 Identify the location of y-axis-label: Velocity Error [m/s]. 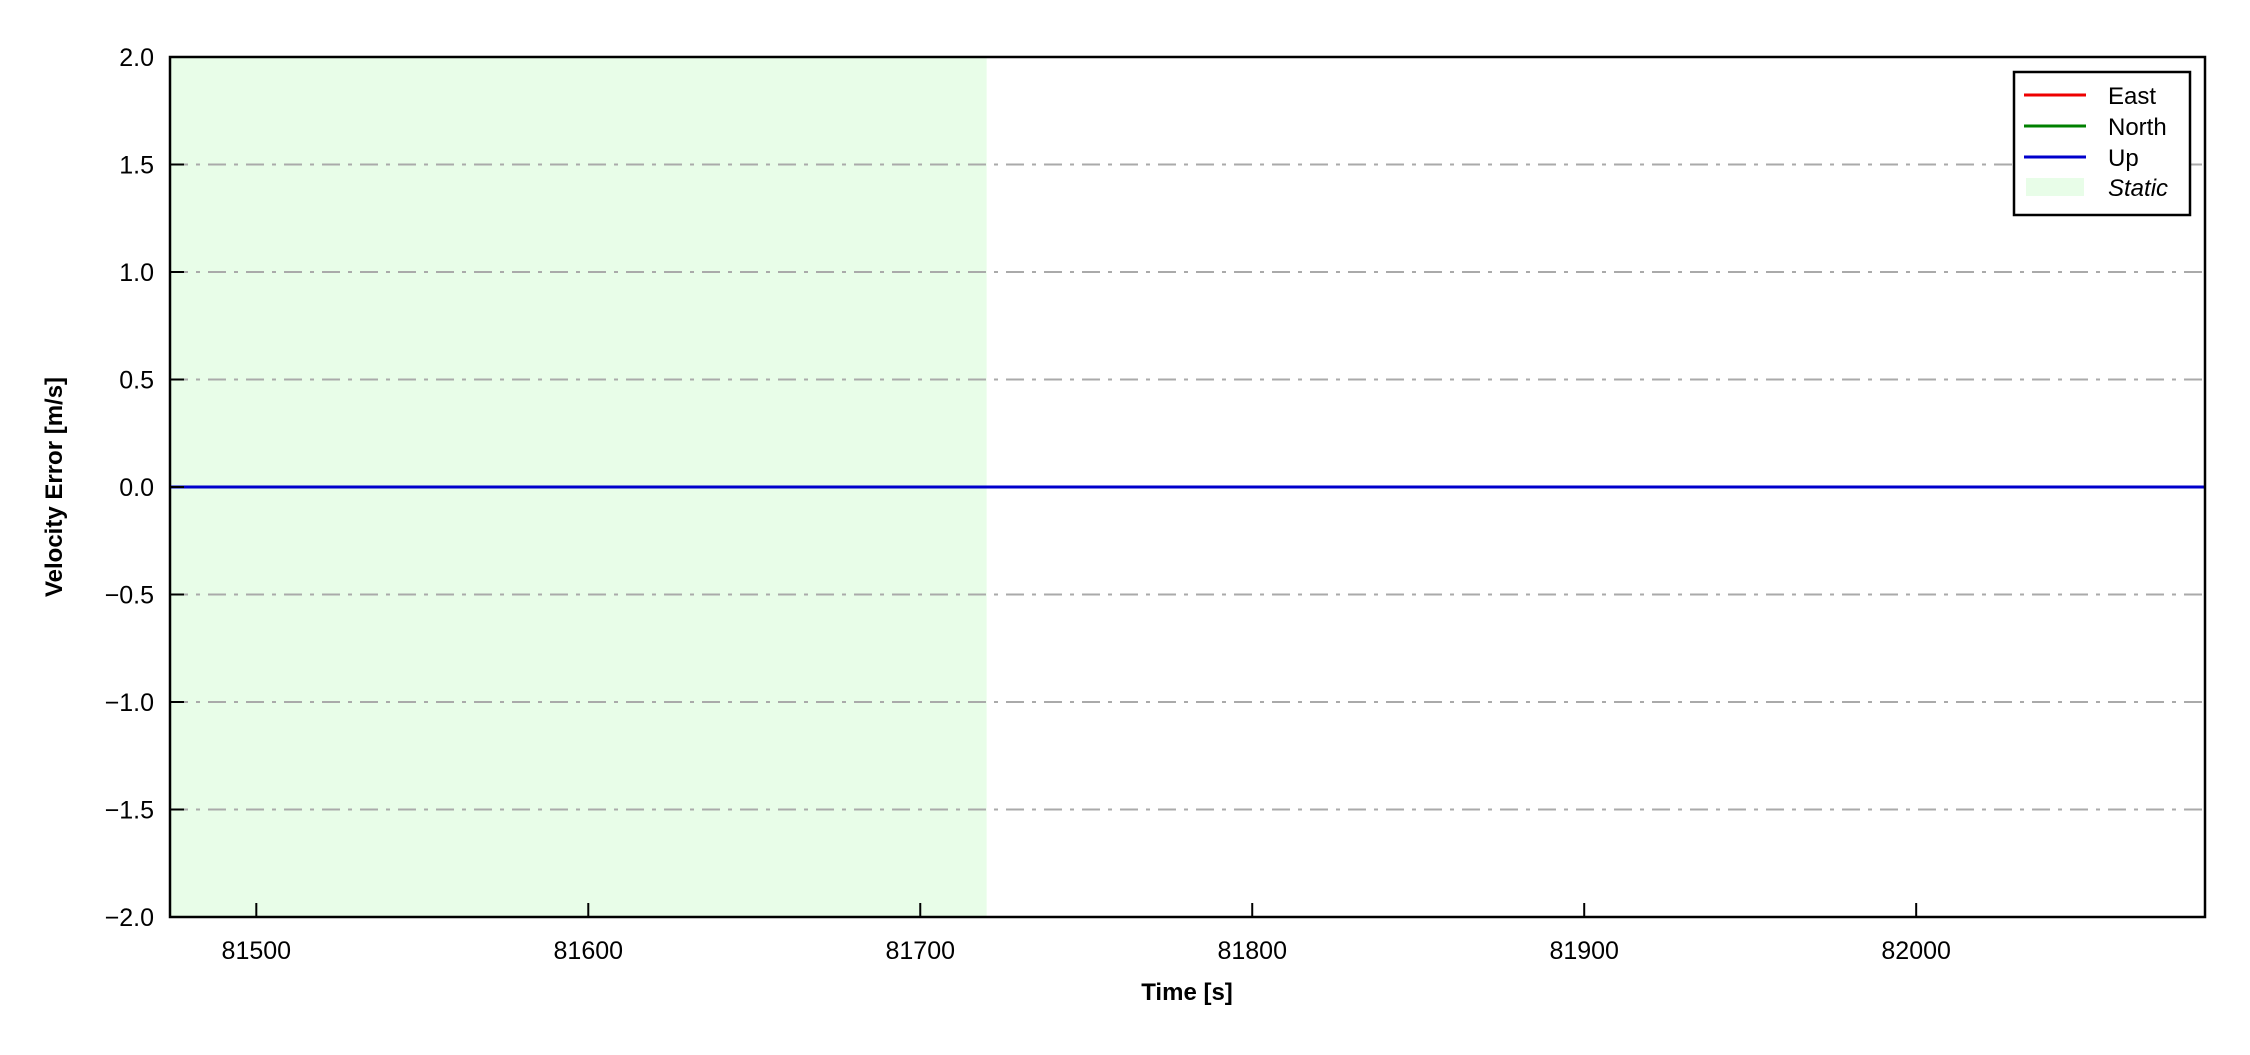
(54, 487).